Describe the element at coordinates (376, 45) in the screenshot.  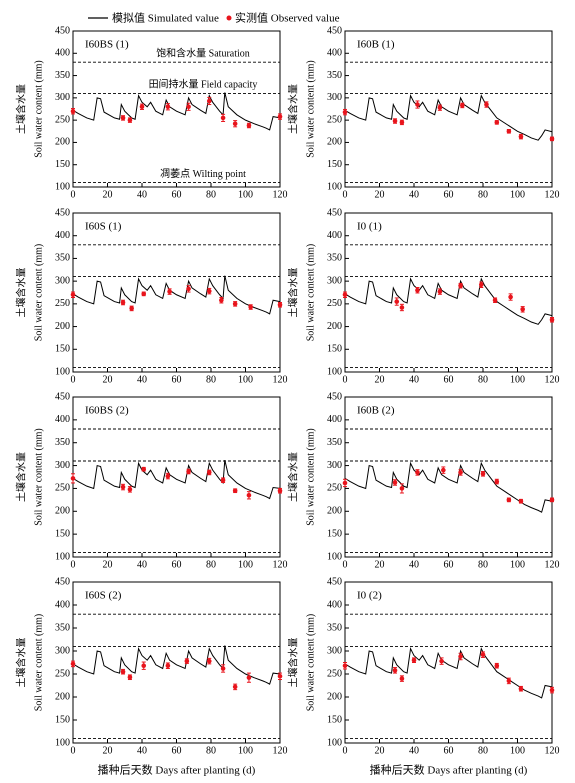
I see `panel-title: I60B (1)` at that location.